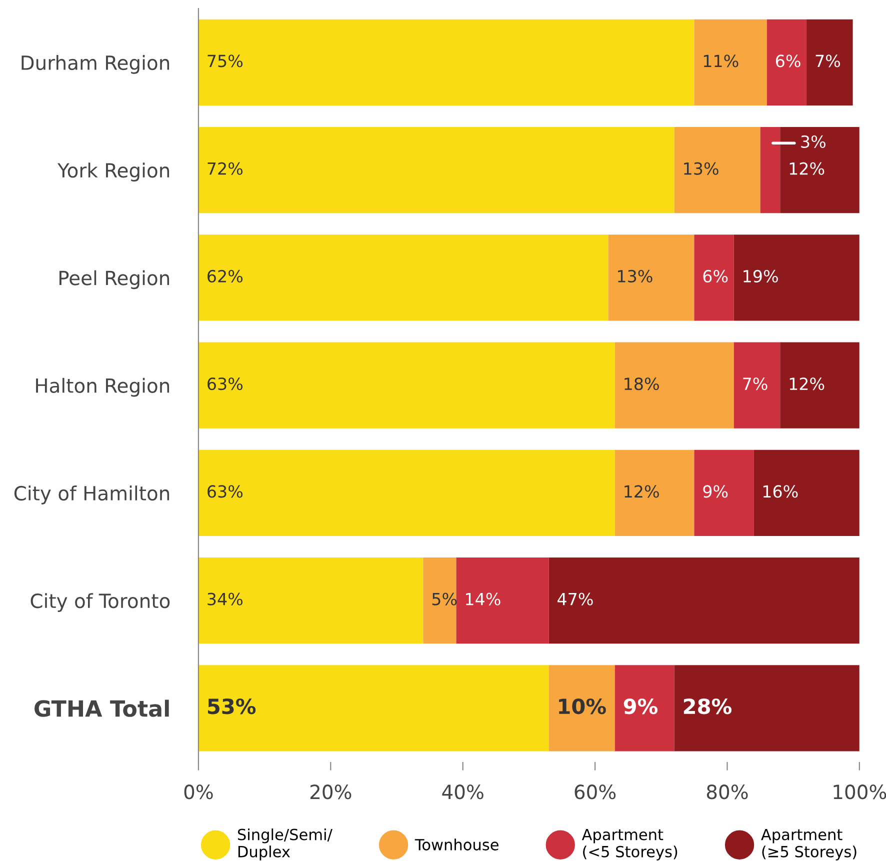 The height and width of the screenshot is (861, 886). I want to click on data-label: 11%, so click(721, 61).